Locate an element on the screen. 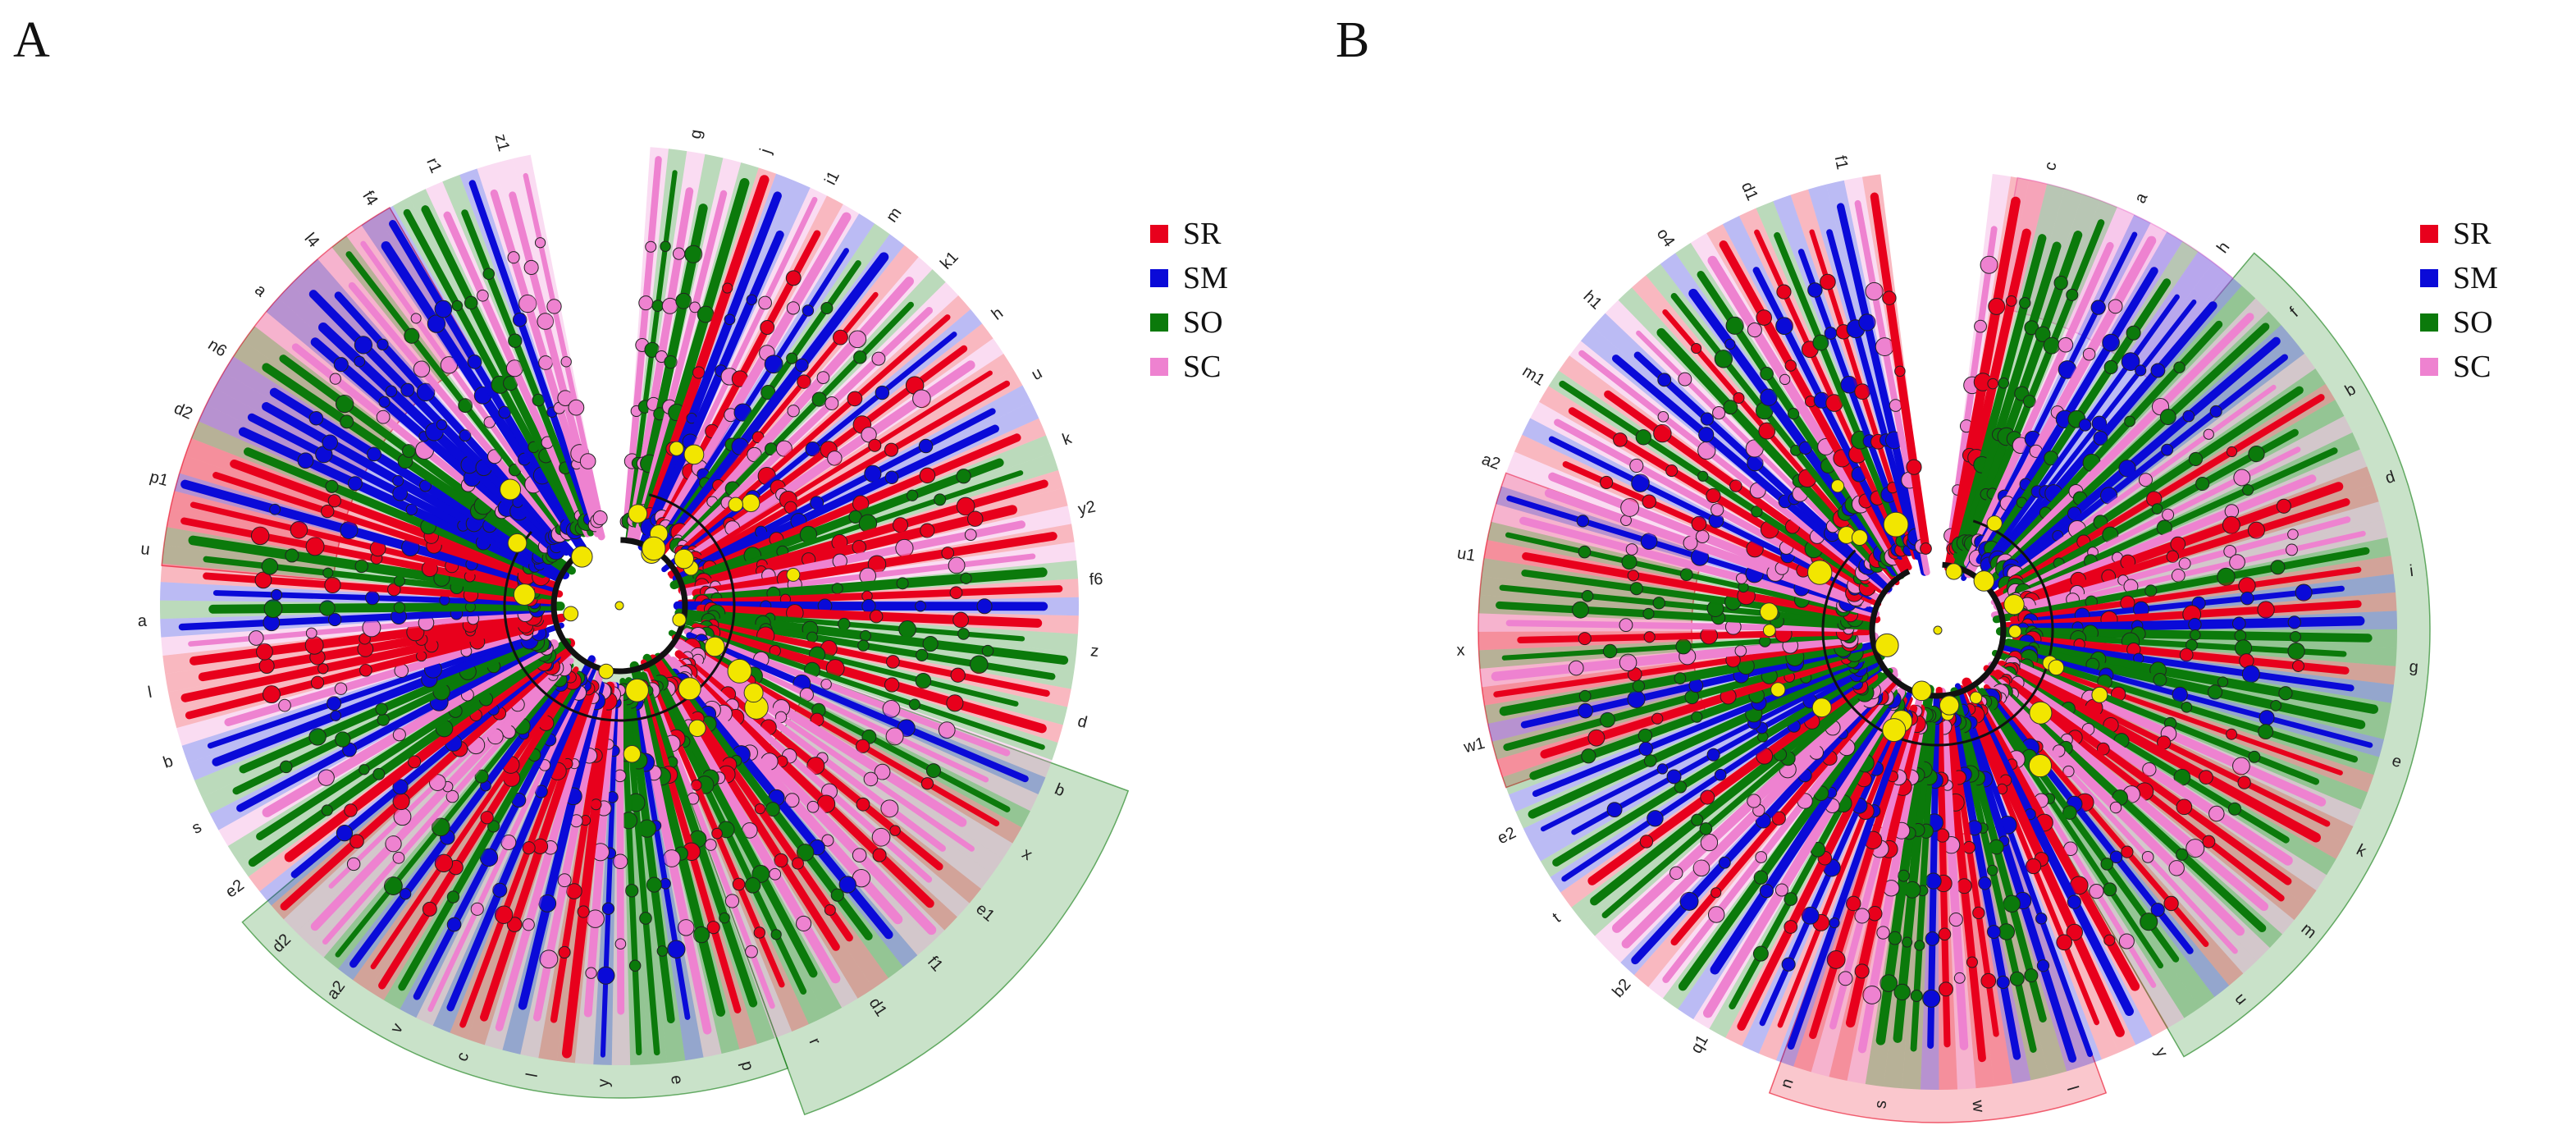 This screenshot has height=1130, width=2576. clade-label: j is located at coordinates (766, 152).